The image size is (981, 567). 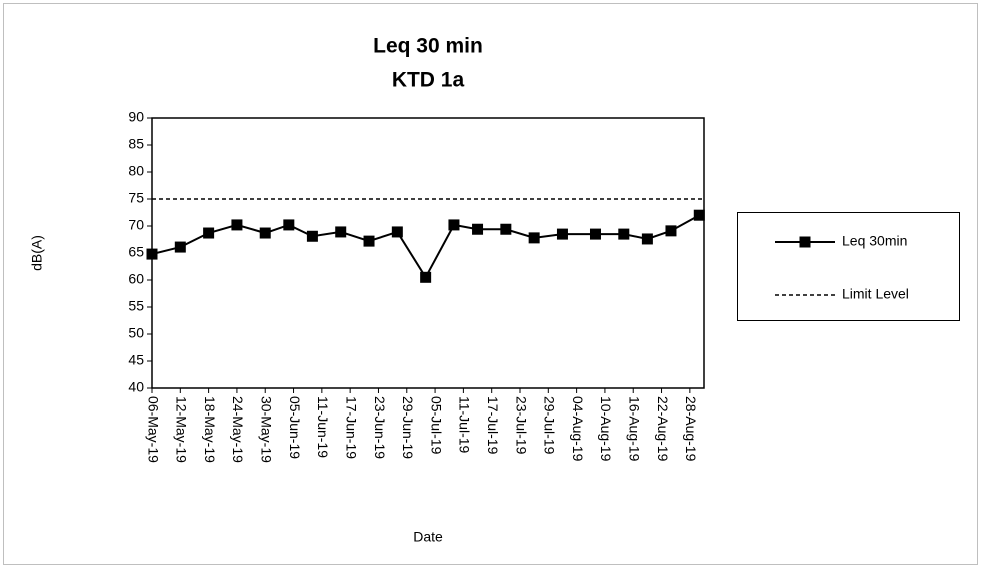 I want to click on x-tick-label: 23-Jun-19, so click(x=380, y=427).